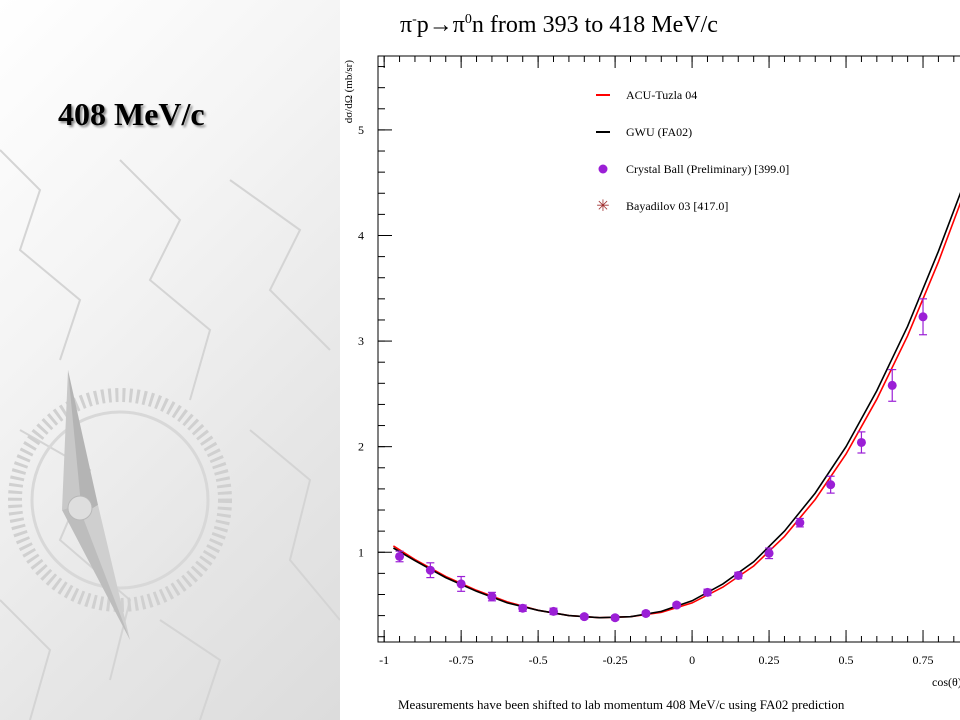  I want to click on x-tick-label: -1, so click(384, 660).